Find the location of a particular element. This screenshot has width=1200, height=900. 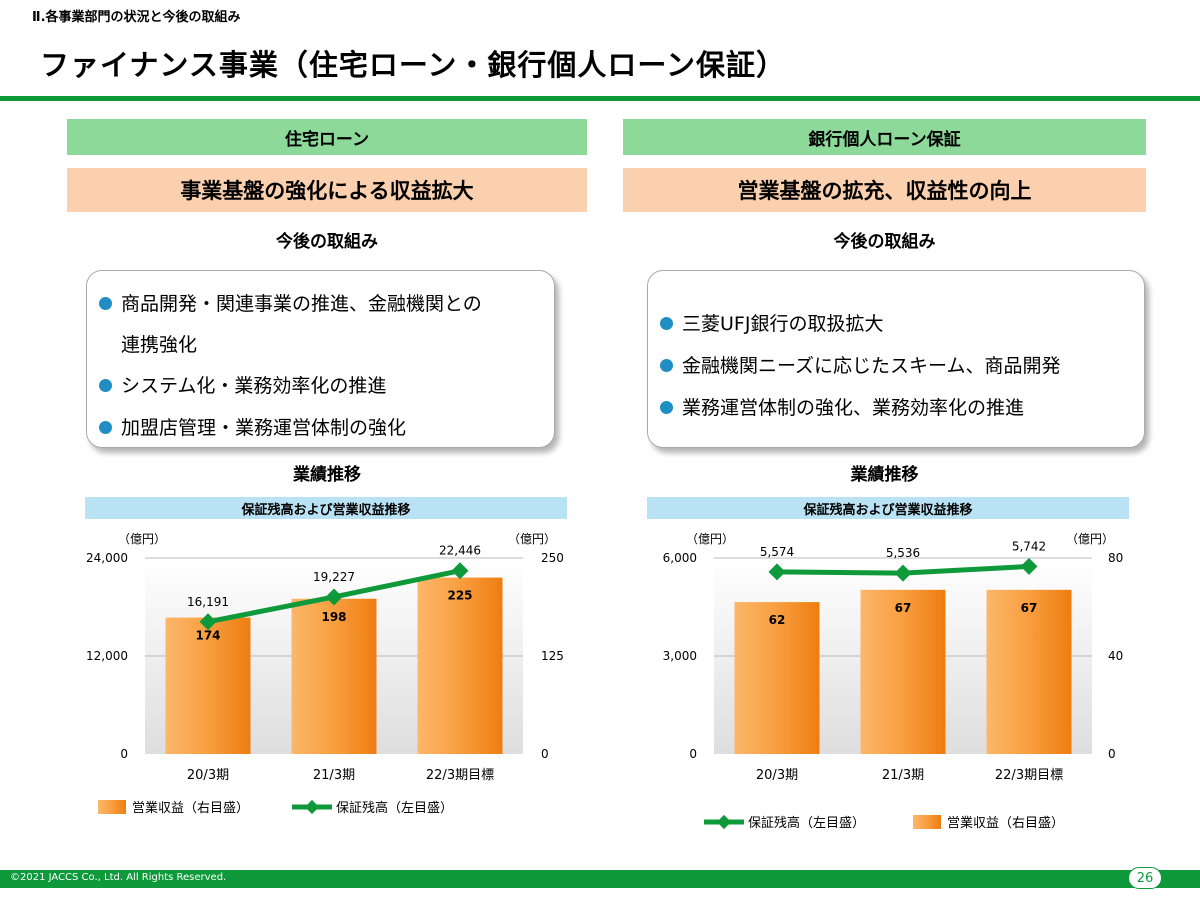

bar-value-label: 225 is located at coordinates (459, 596).